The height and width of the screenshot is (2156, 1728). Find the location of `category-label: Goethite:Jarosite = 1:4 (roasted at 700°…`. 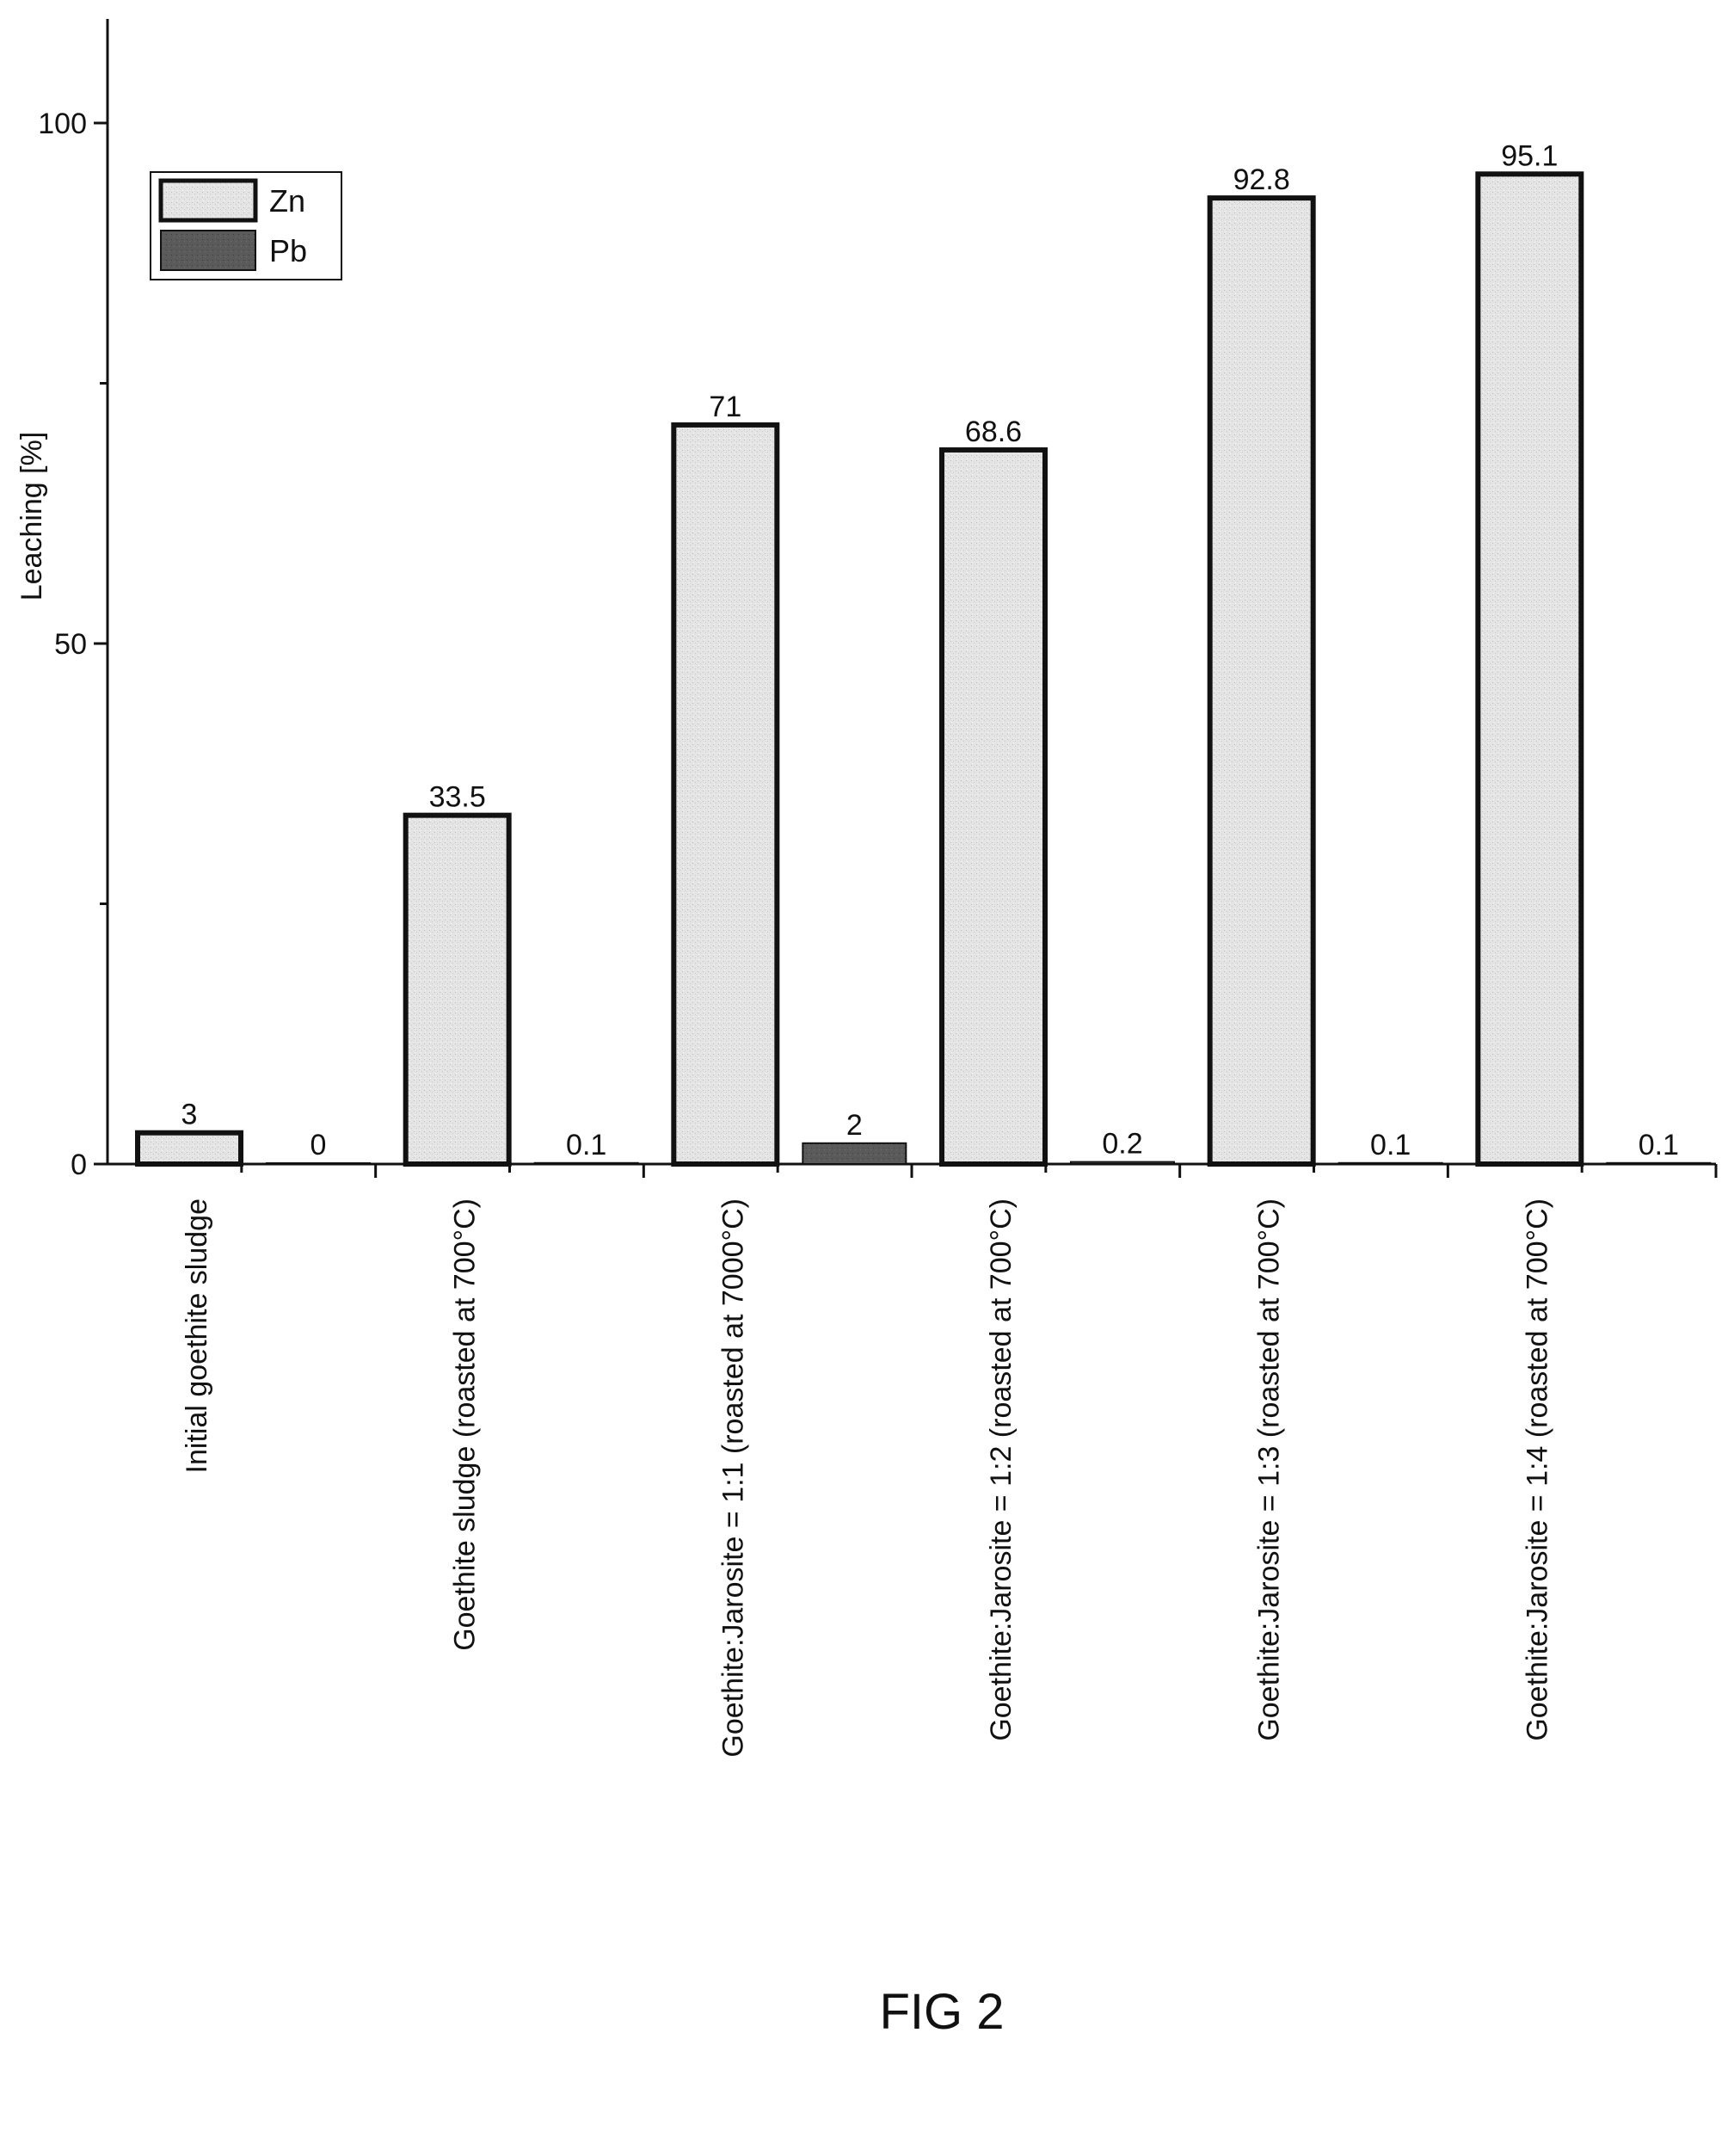

category-label: Goethite:Jarosite = 1:4 (roasted at 700°… is located at coordinates (1537, 1470).